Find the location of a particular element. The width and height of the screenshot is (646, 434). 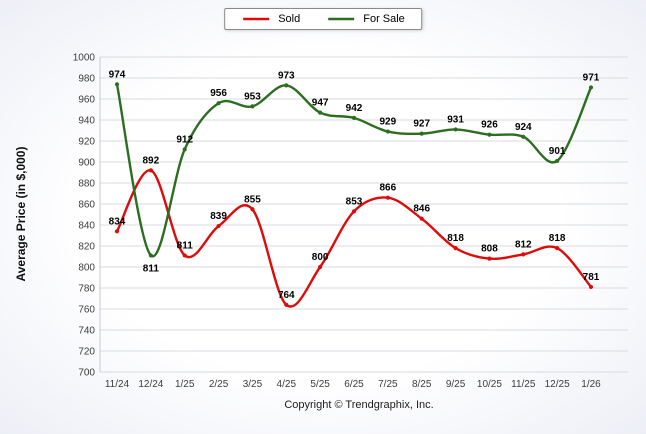

data-label: 834 is located at coordinates (117, 221).